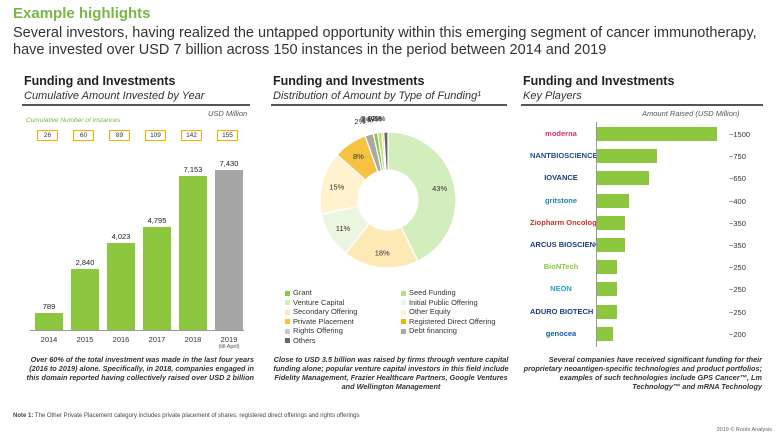  What do you see at coordinates (562, 311) in the screenshot?
I see `company-logo-aduro-biotech: ADURO BIOTECH` at bounding box center [562, 311].